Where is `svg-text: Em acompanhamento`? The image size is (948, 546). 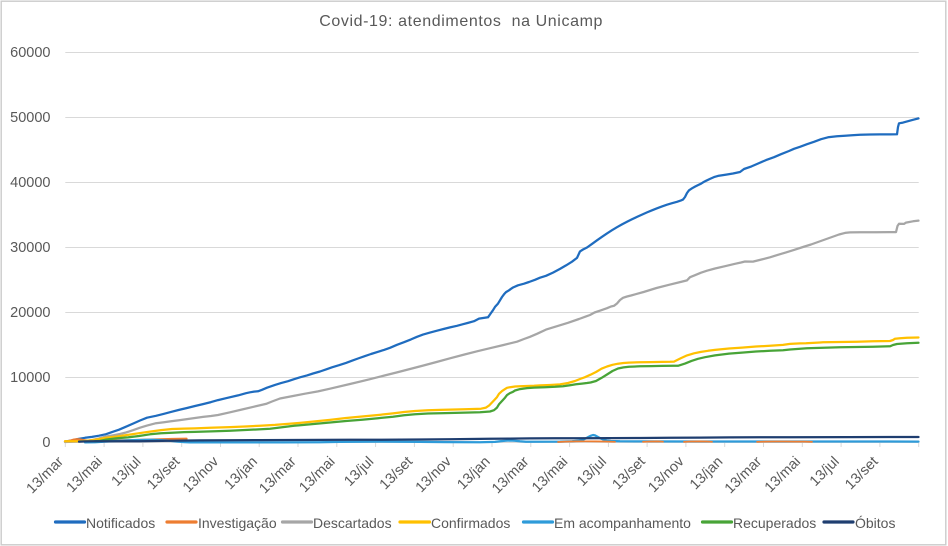
svg-text: Em acompanhamento is located at coordinates (622, 523).